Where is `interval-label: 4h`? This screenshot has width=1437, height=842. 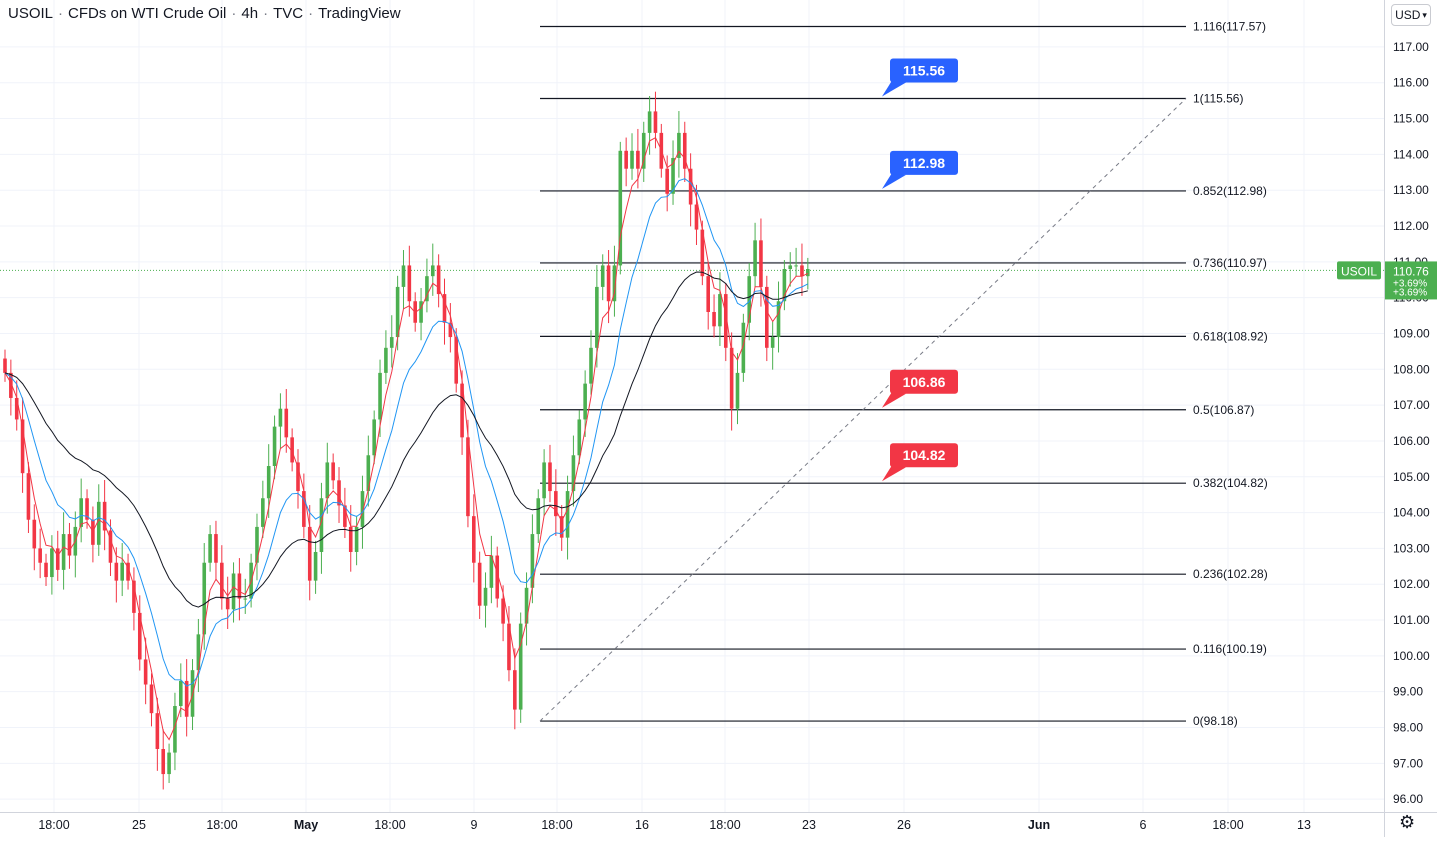 interval-label: 4h is located at coordinates (250, 13).